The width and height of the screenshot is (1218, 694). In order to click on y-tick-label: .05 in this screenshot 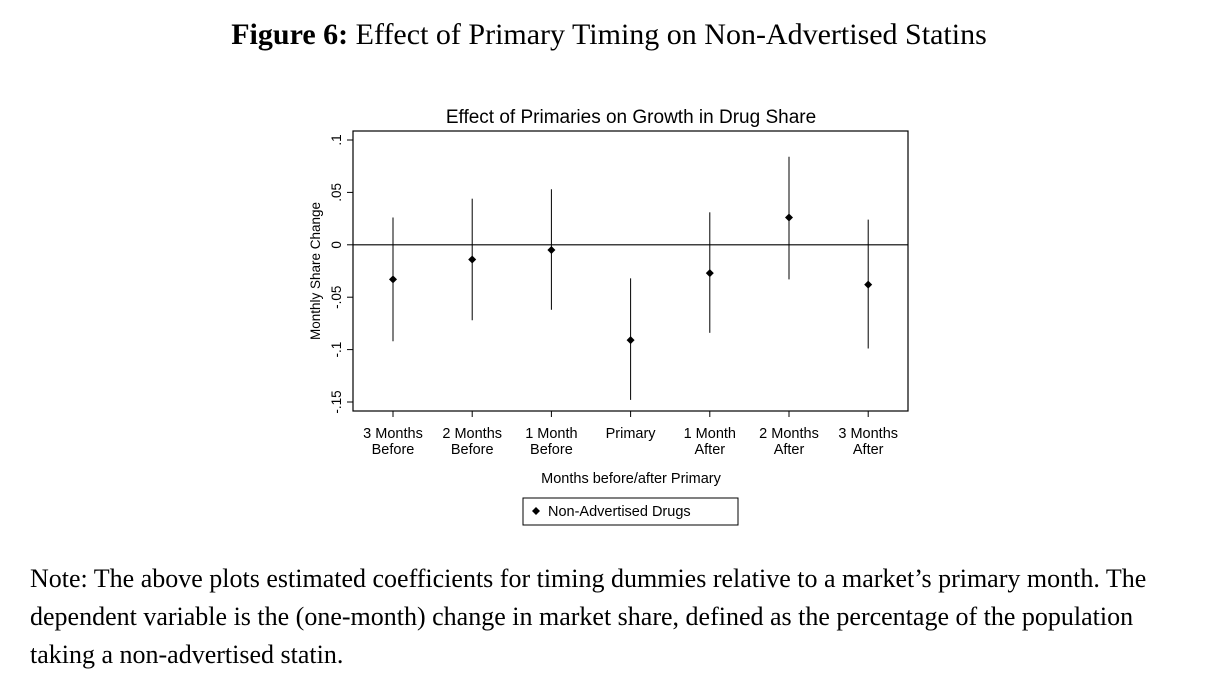, I will do `click(336, 192)`.